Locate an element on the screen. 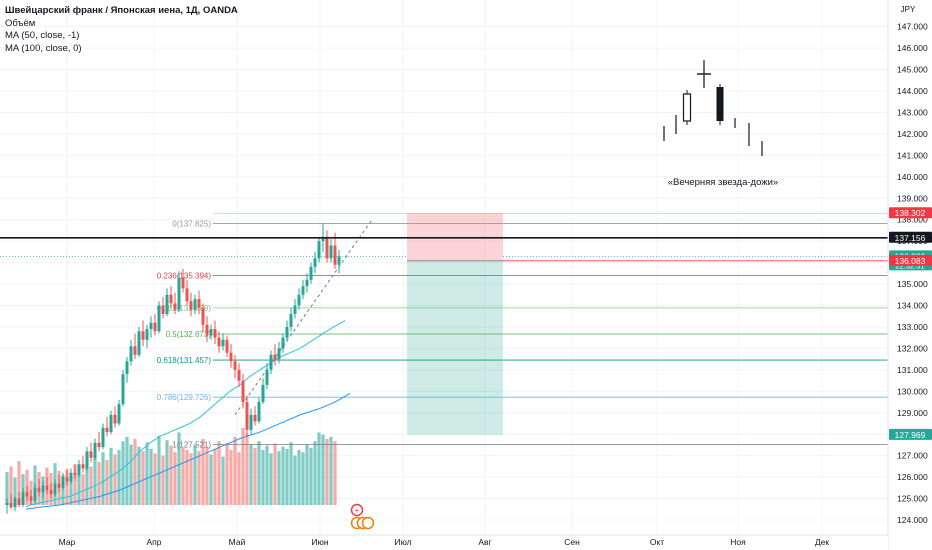 The width and height of the screenshot is (932, 550). pattern-annotation: «Вечерняя звезда-дожи» is located at coordinates (723, 182).